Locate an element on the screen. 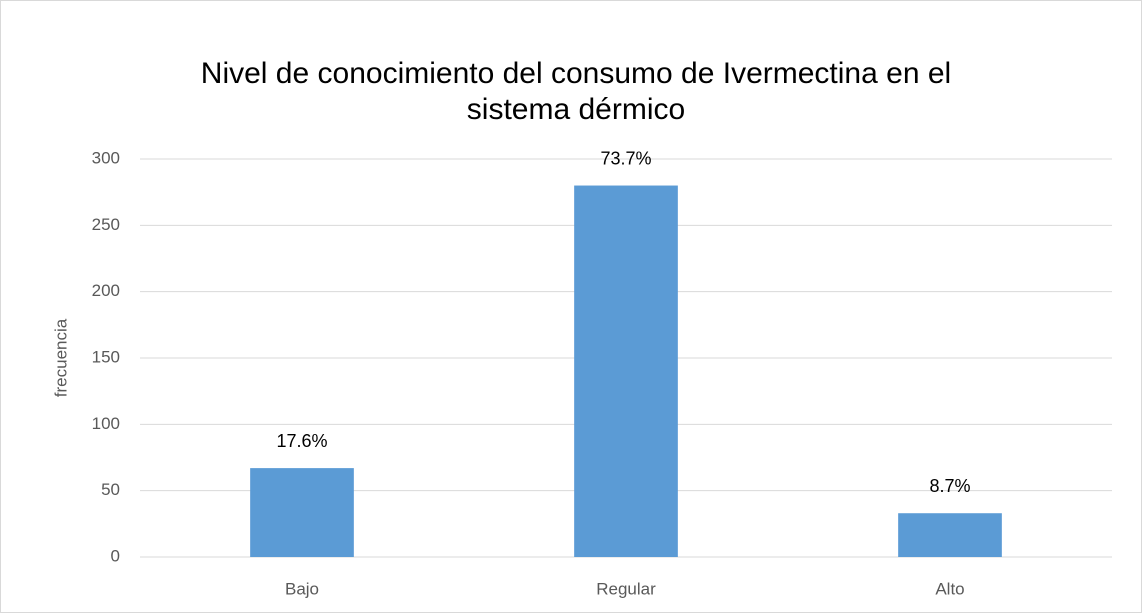 The width and height of the screenshot is (1142, 613). data-label: 17.6% is located at coordinates (301, 441).